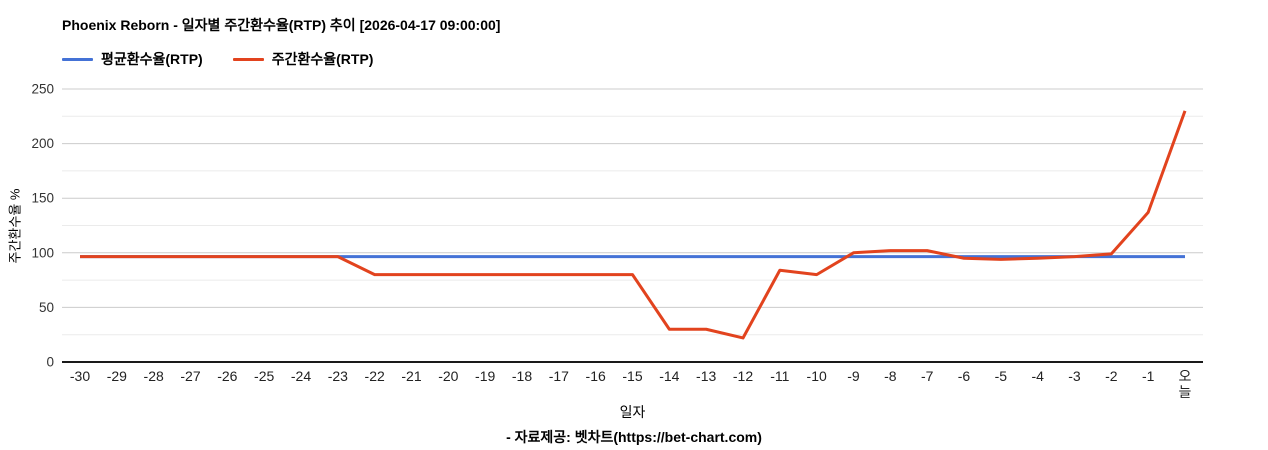  What do you see at coordinates (817, 376) in the screenshot?
I see `x-tick-label: -10` at bounding box center [817, 376].